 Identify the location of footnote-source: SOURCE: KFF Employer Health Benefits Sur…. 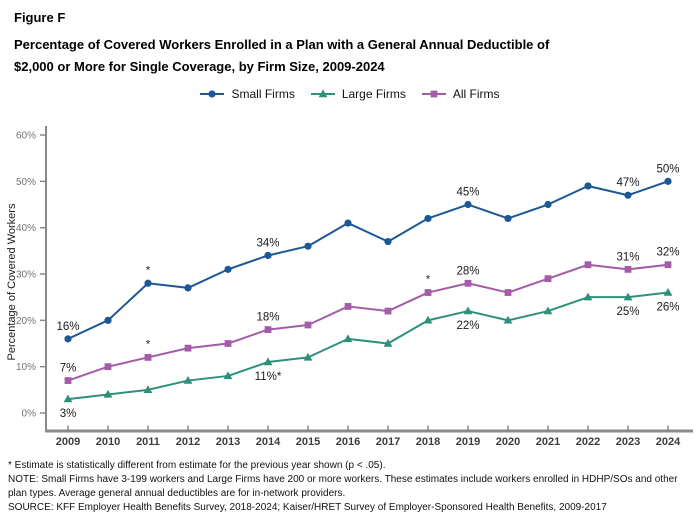
(307, 507).